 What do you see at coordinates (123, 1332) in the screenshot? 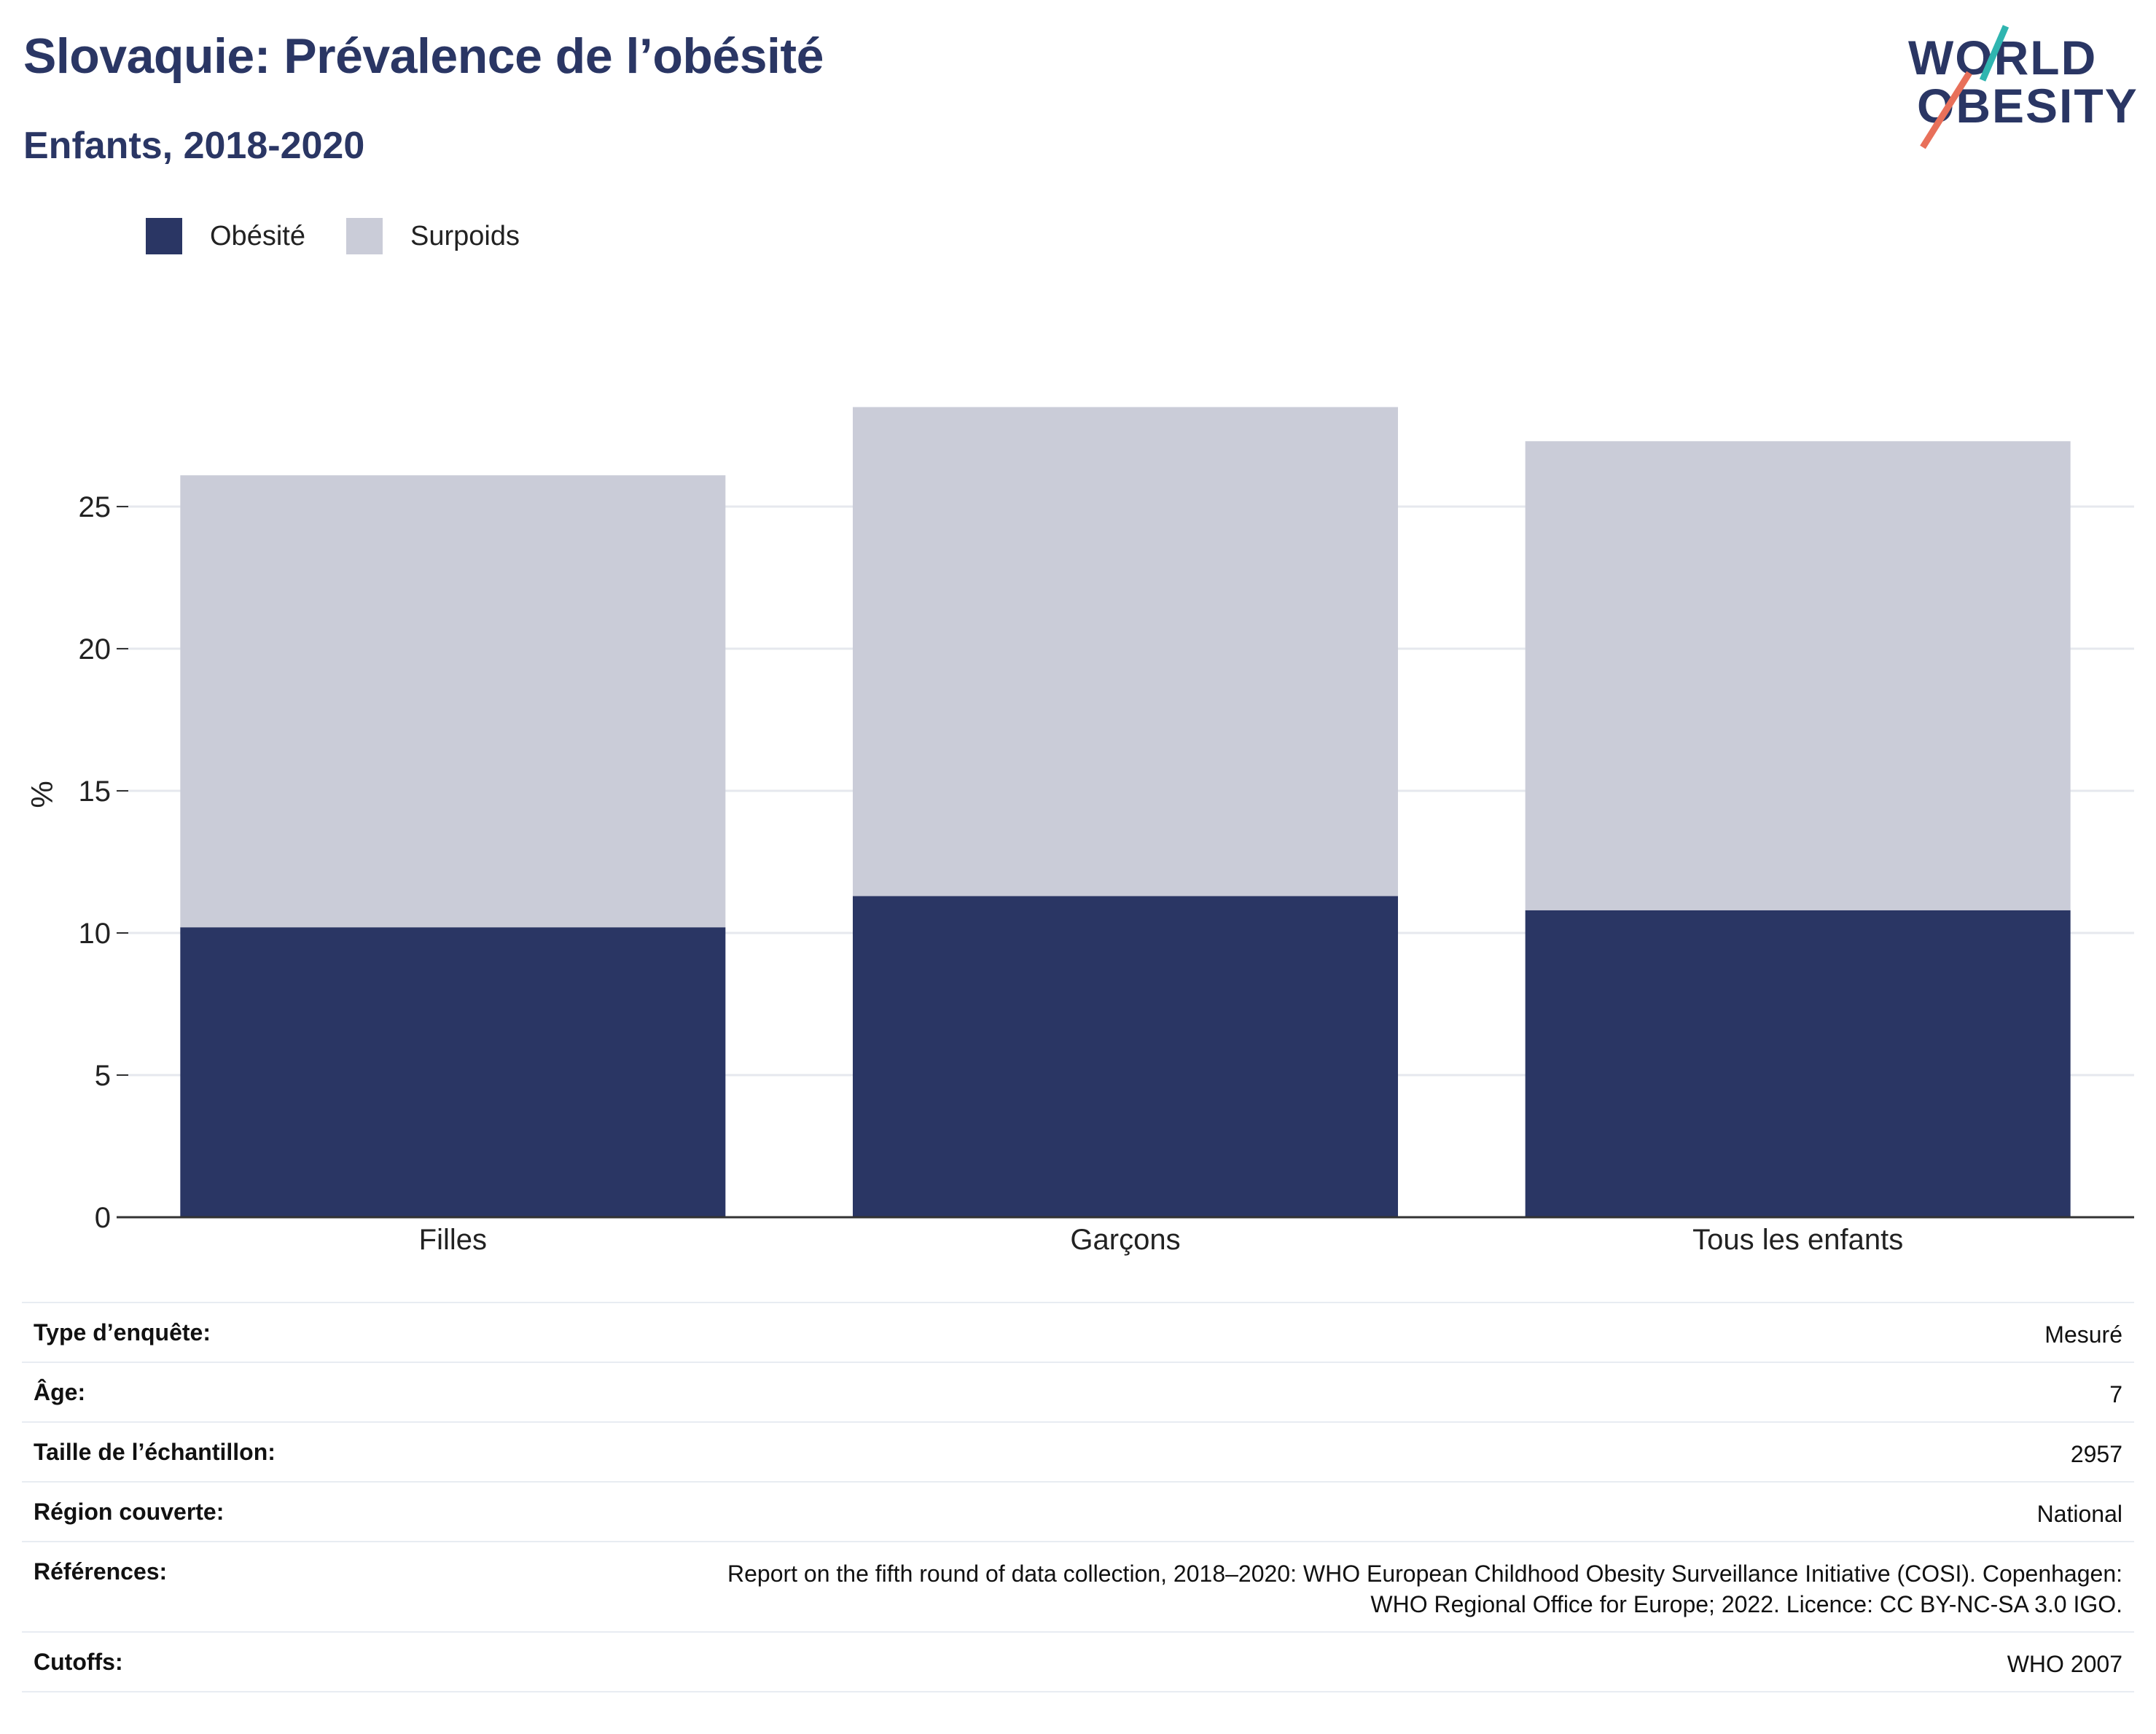
I see `info-key: Type d’enquête:` at bounding box center [123, 1332].